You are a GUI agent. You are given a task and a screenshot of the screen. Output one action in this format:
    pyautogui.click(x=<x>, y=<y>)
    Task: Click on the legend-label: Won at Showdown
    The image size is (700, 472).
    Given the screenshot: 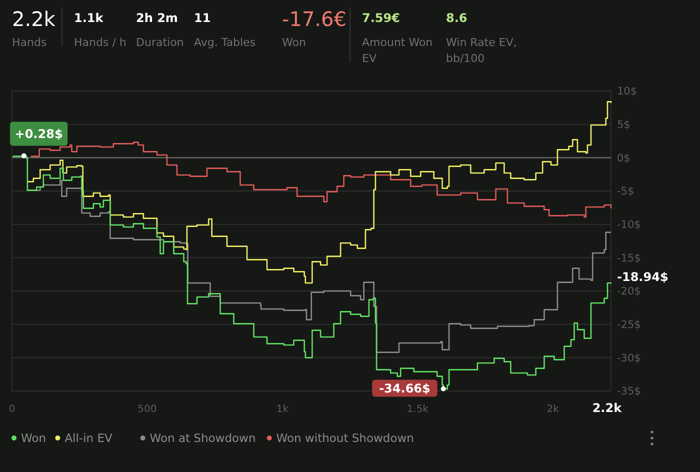 What is the action you would take?
    pyautogui.click(x=203, y=438)
    